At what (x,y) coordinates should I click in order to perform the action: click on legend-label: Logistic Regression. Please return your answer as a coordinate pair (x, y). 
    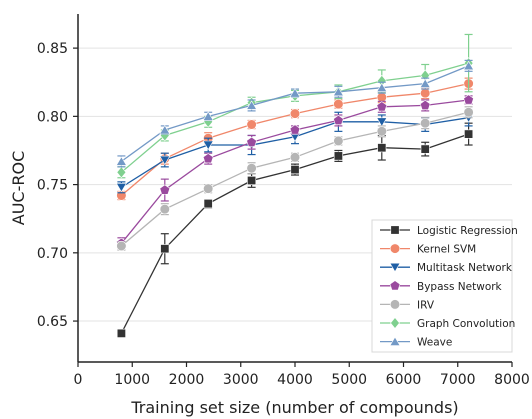
    Looking at the image, I should click on (467, 231).